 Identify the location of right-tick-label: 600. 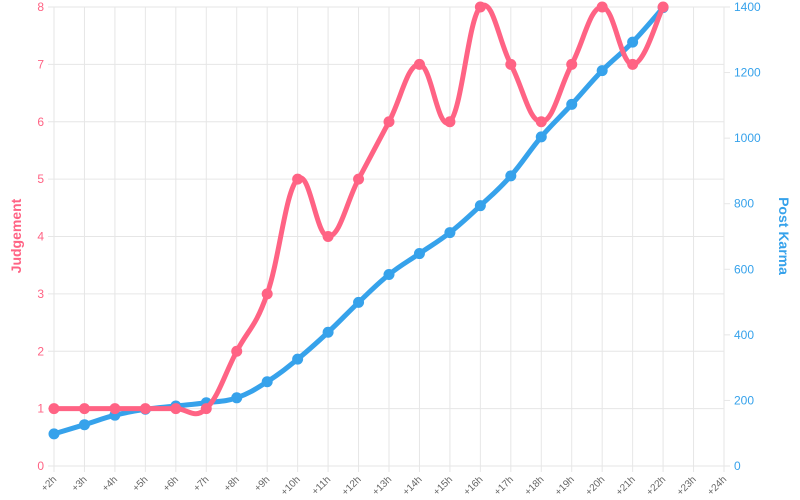
(744, 269).